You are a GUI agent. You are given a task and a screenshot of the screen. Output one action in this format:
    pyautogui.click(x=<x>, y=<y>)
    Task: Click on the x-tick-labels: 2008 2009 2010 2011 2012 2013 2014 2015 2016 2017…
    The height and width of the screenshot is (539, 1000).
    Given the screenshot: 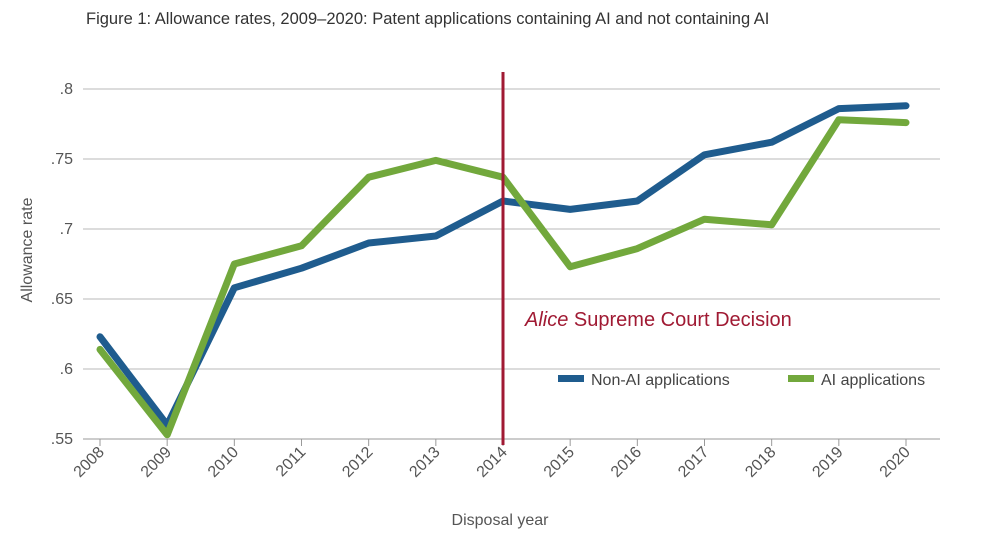 What is the action you would take?
    pyautogui.click(x=492, y=460)
    